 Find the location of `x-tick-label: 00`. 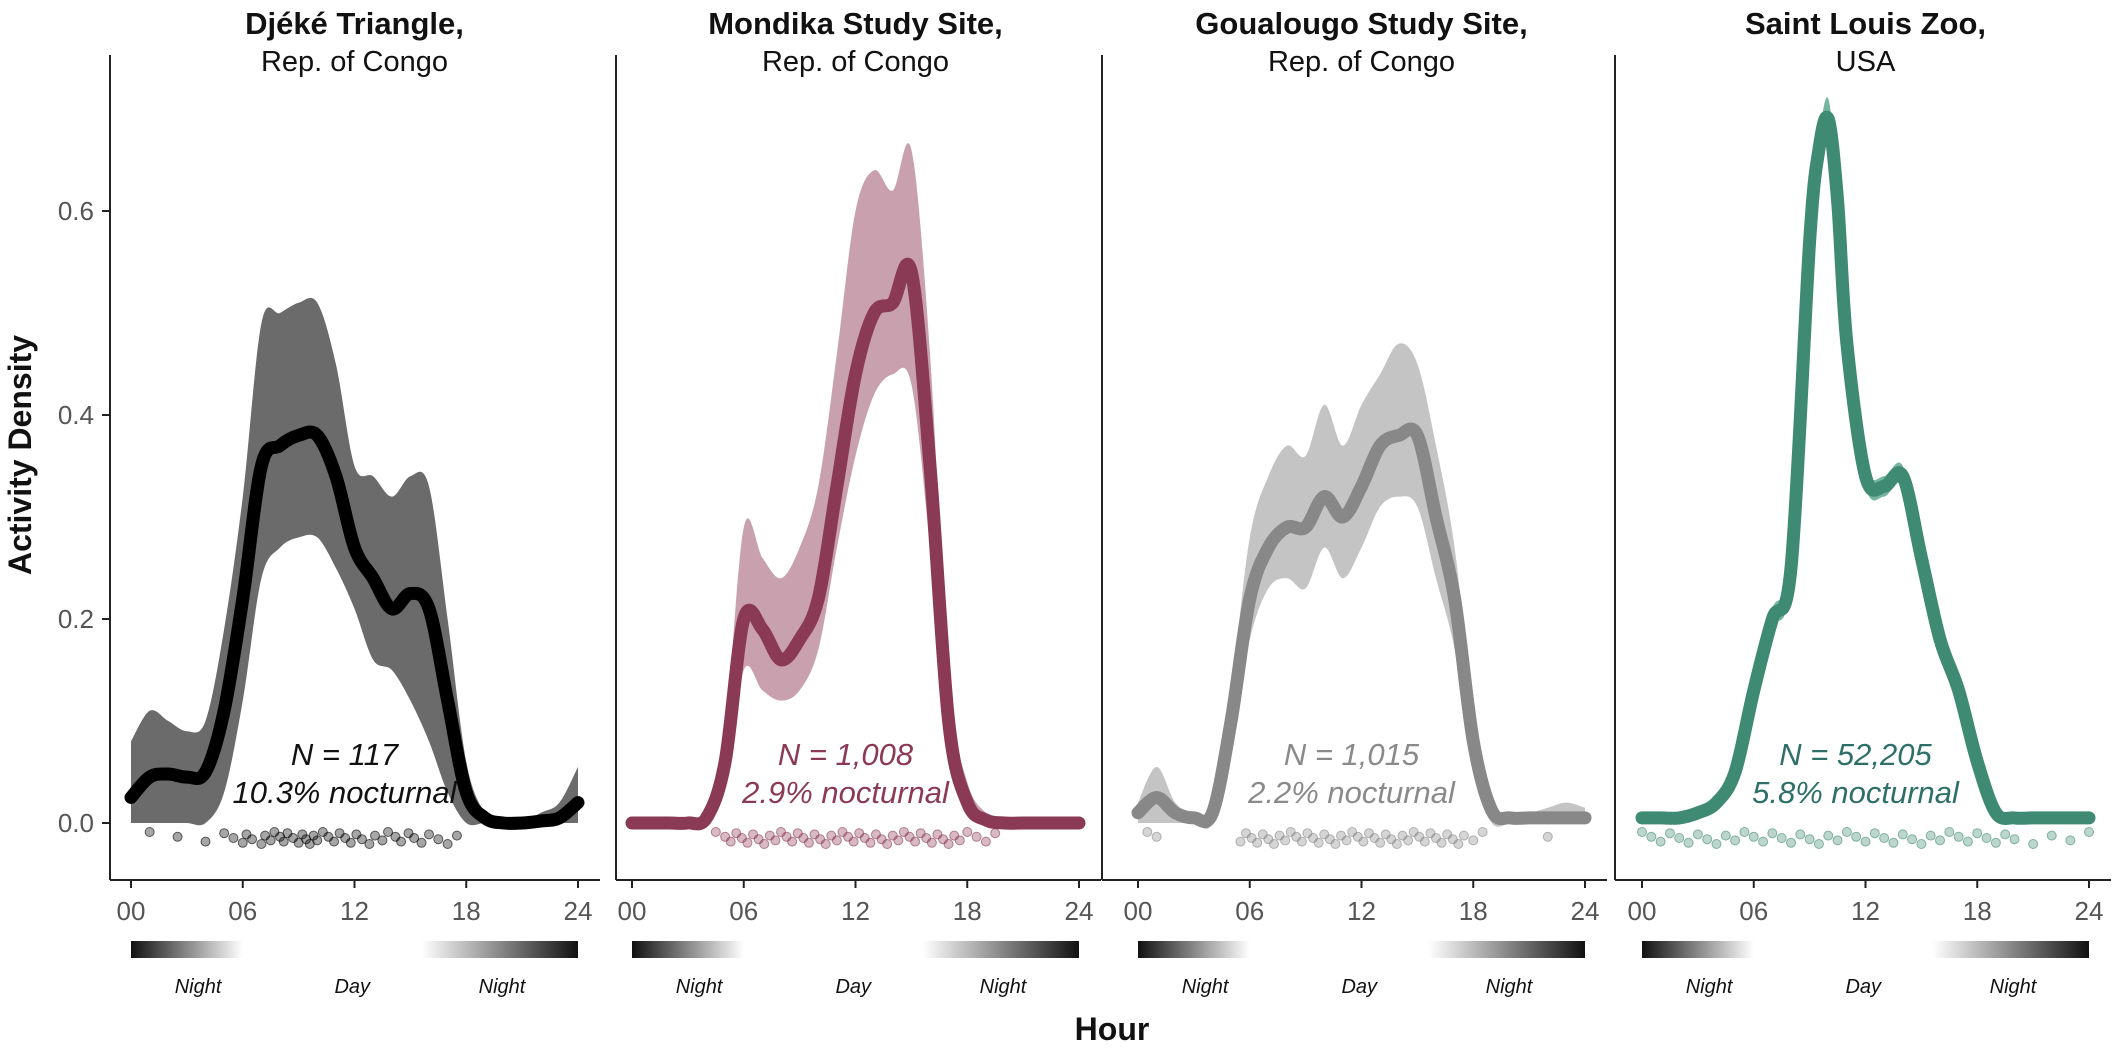

x-tick-label: 00 is located at coordinates (1642, 911).